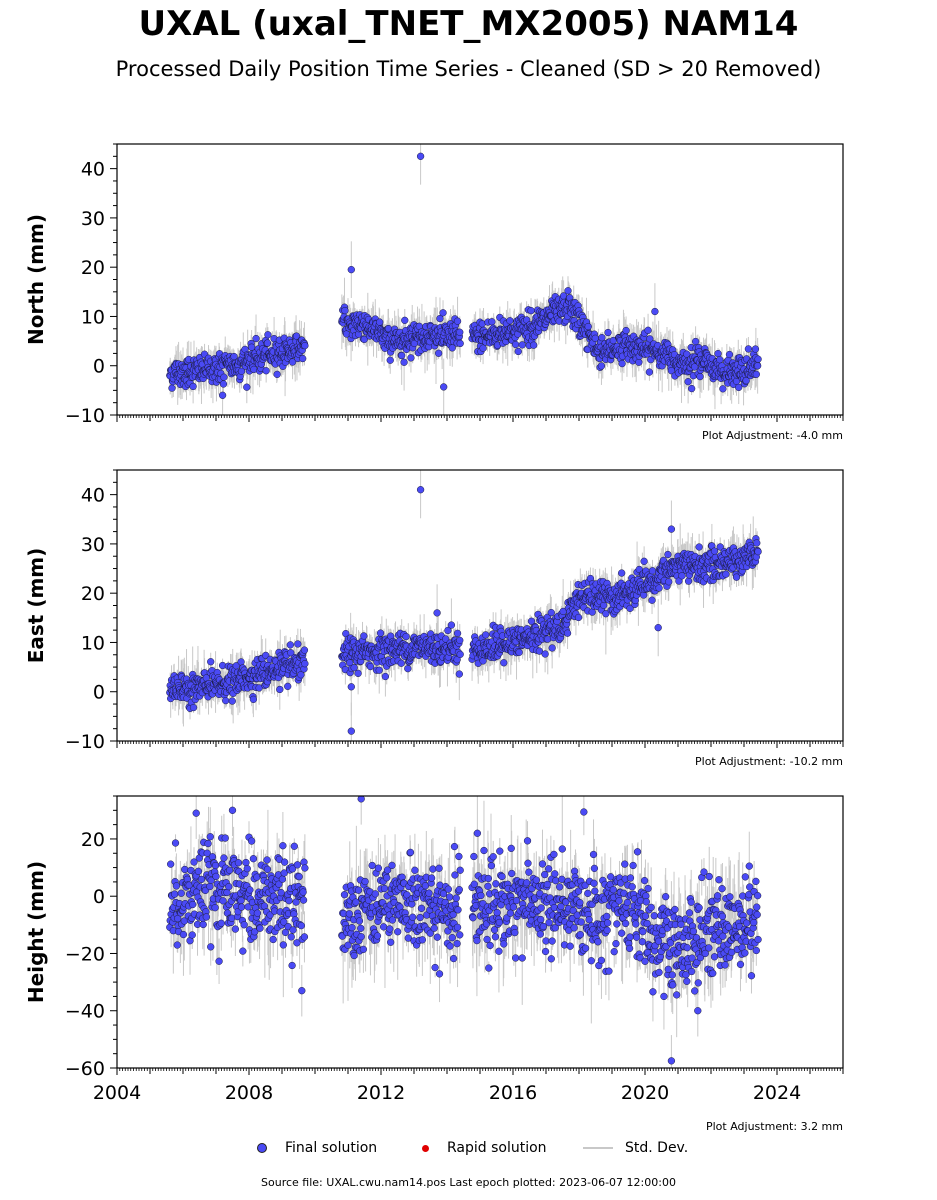  What do you see at coordinates (93, 170) in the screenshot?
I see `y-tick-label: 40` at bounding box center [93, 170].